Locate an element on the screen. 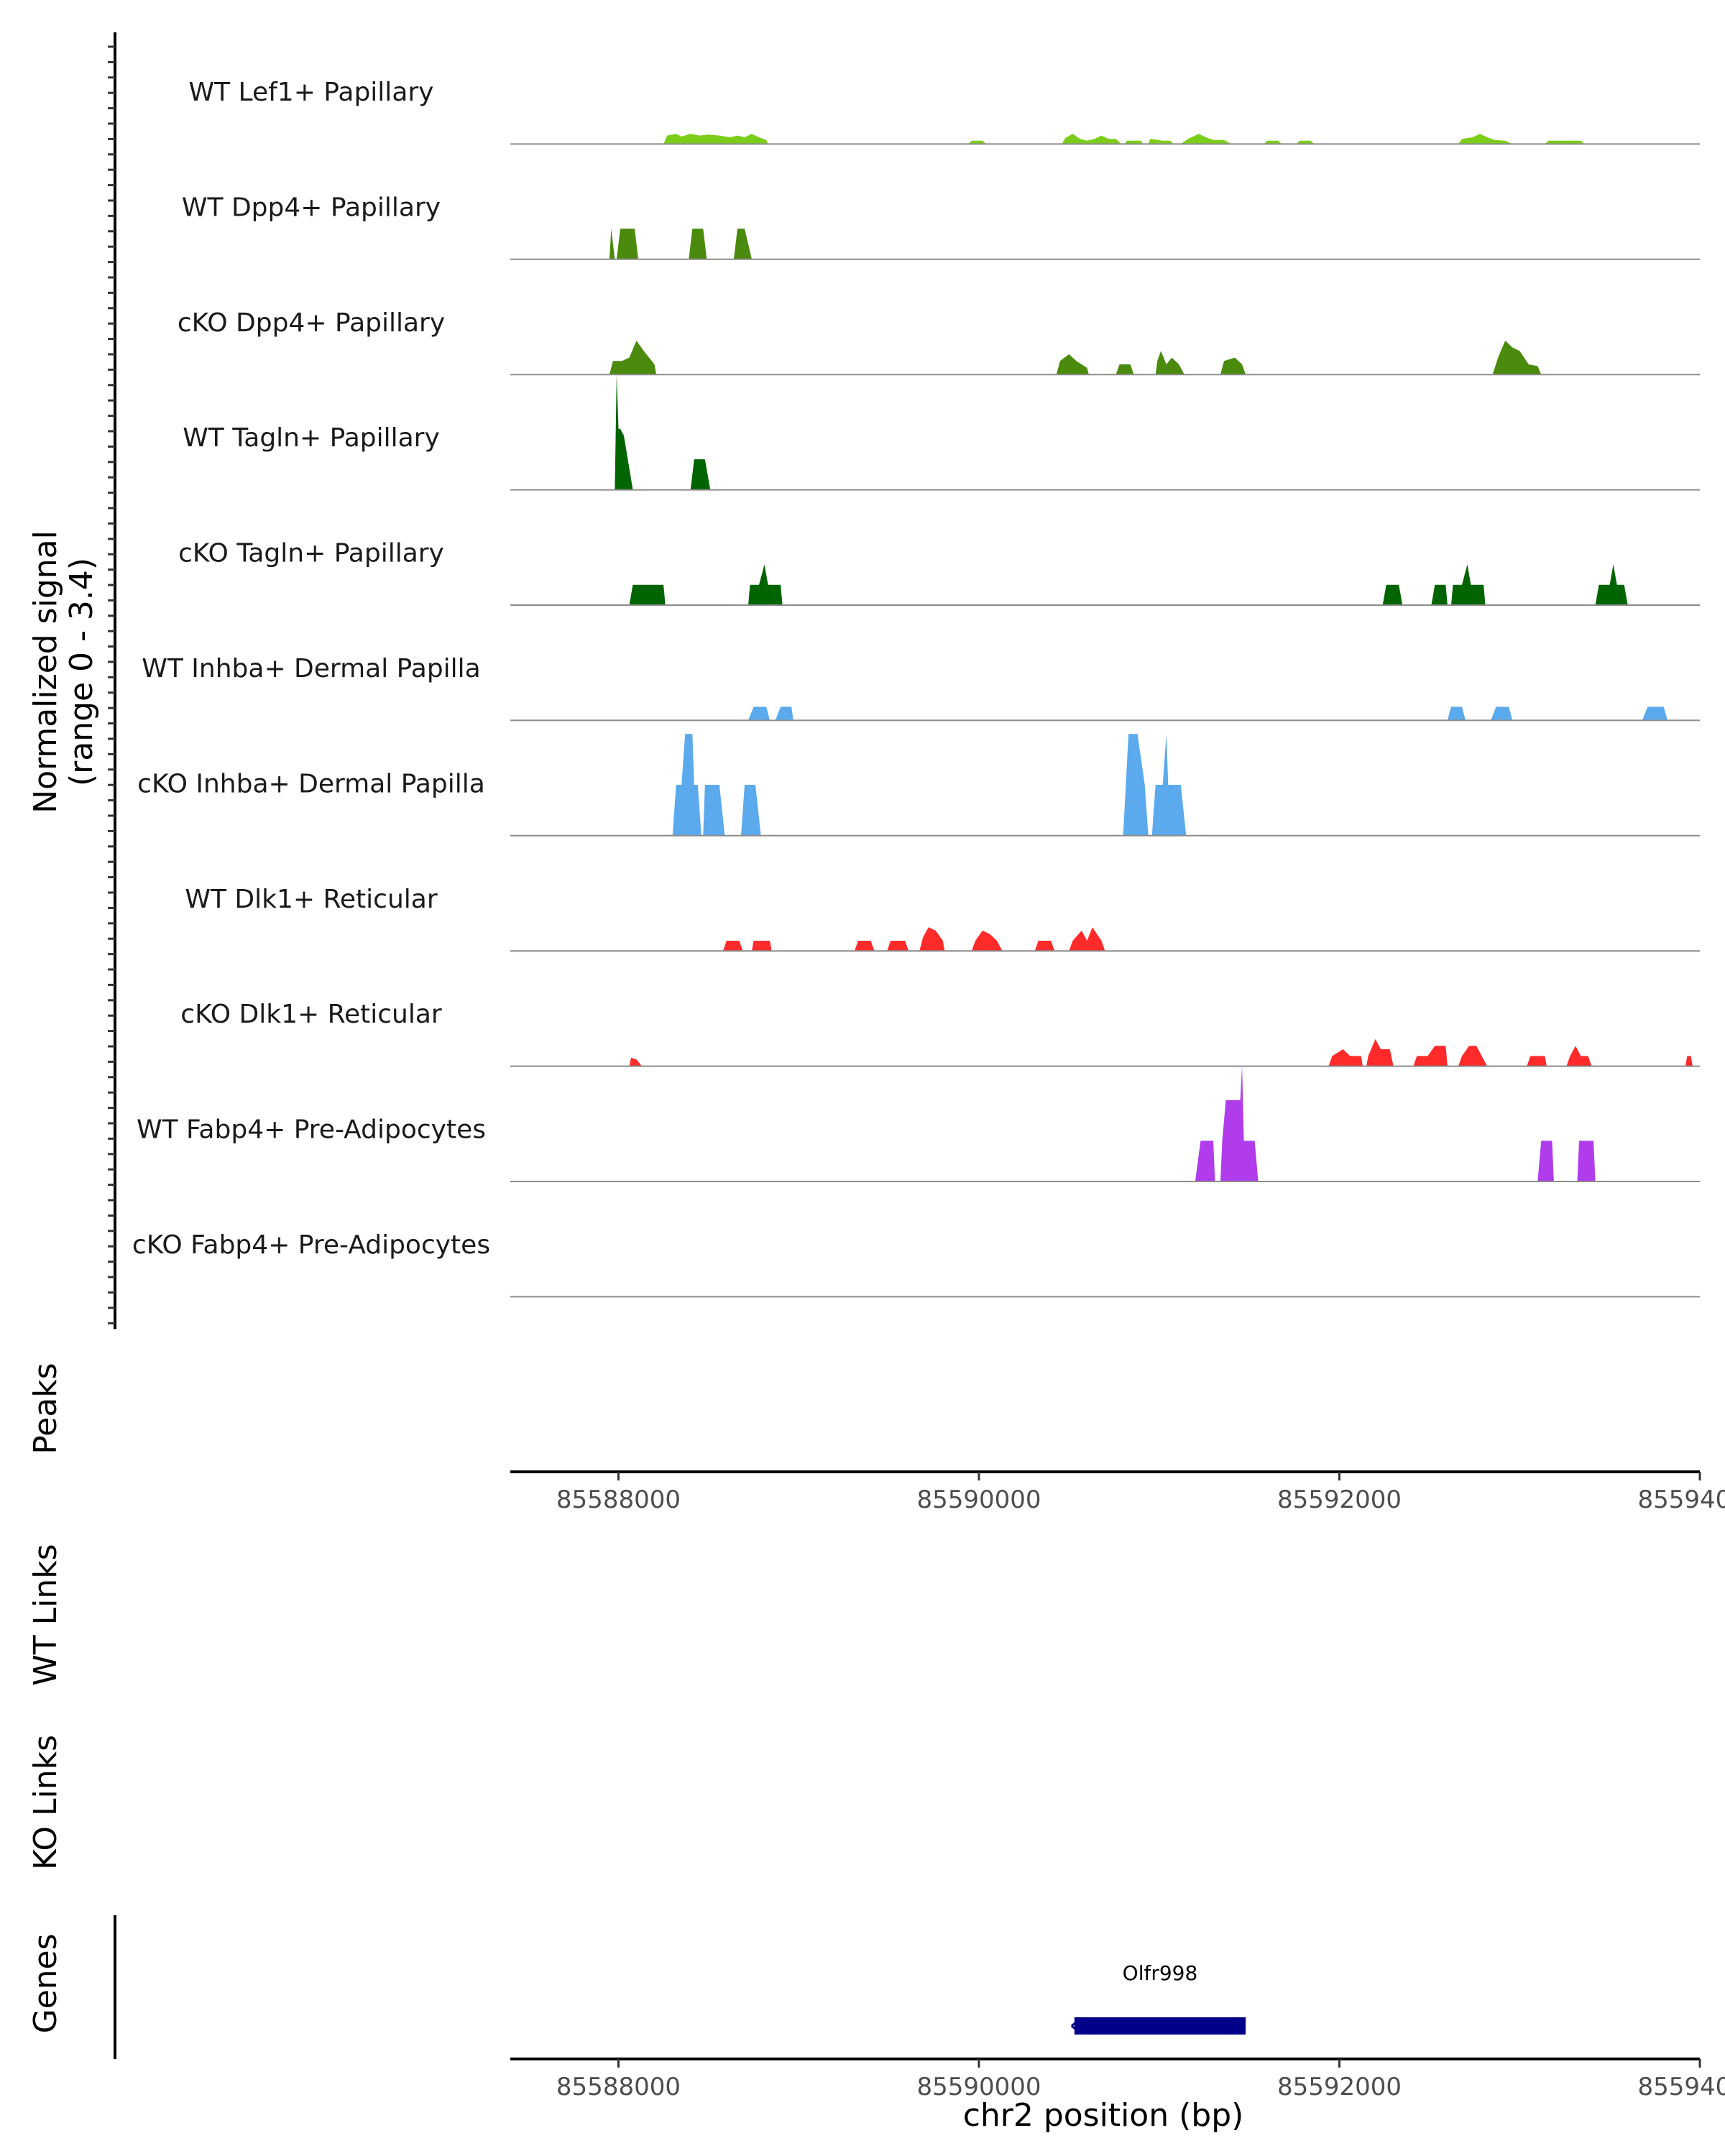  peaks-x-tick-label: 85592000 is located at coordinates (1339, 1499).